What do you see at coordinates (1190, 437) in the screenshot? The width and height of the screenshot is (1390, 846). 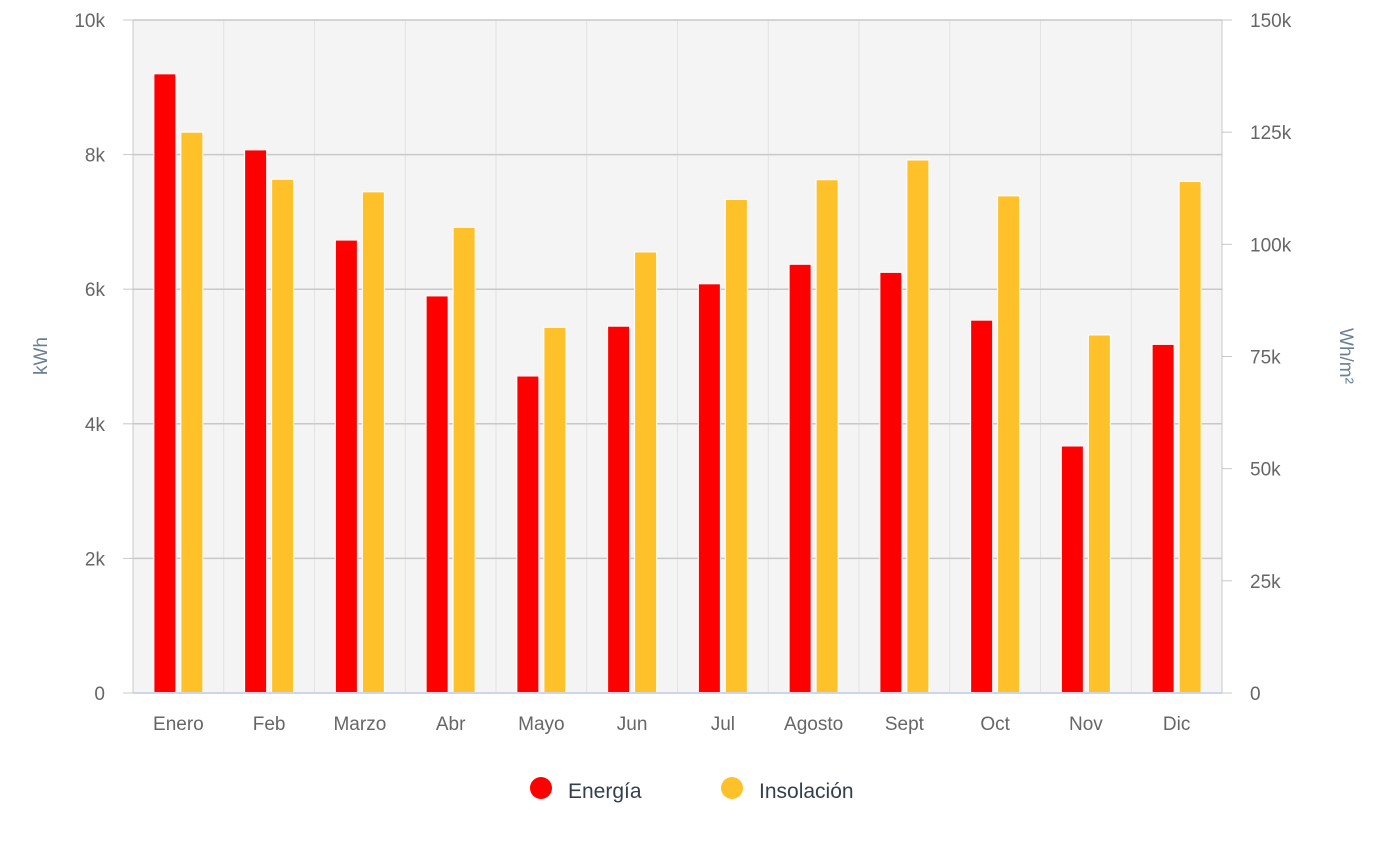 I see `bar-insolacion-dic` at bounding box center [1190, 437].